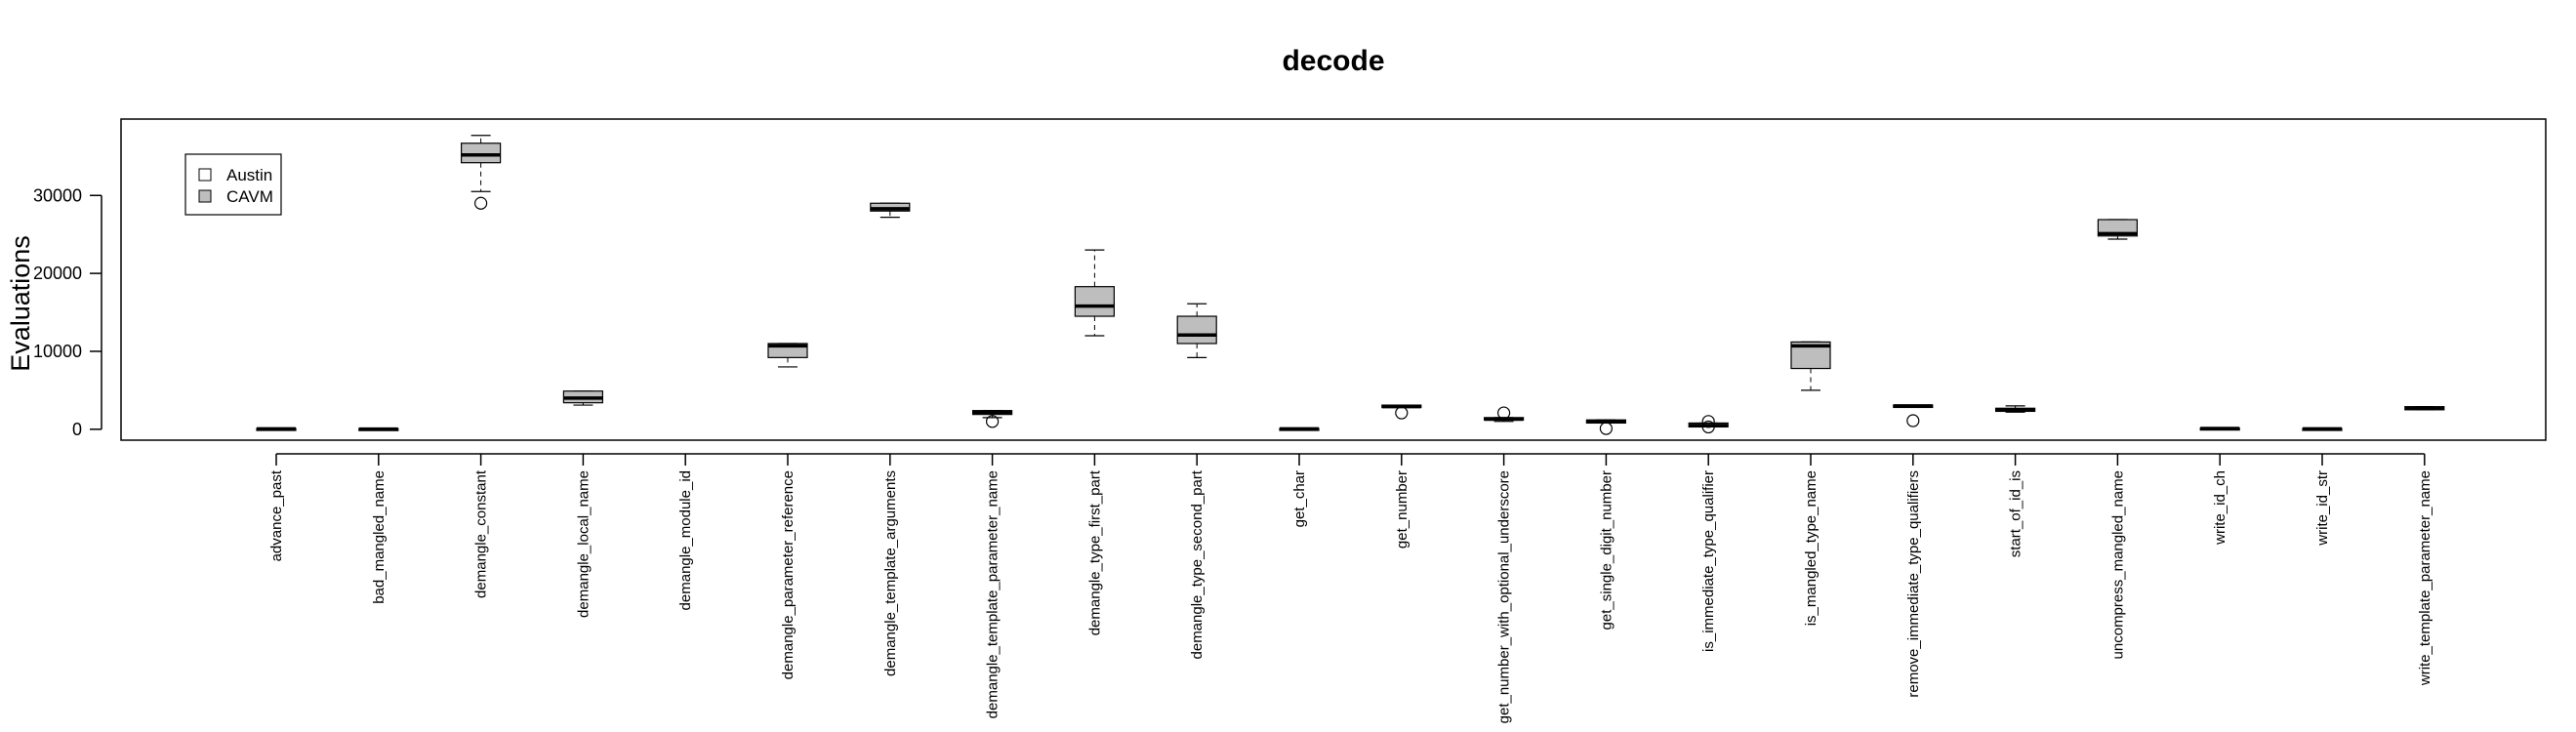  I want to click on x-tick-label: demangle_template_parameter_name, so click(993, 594).